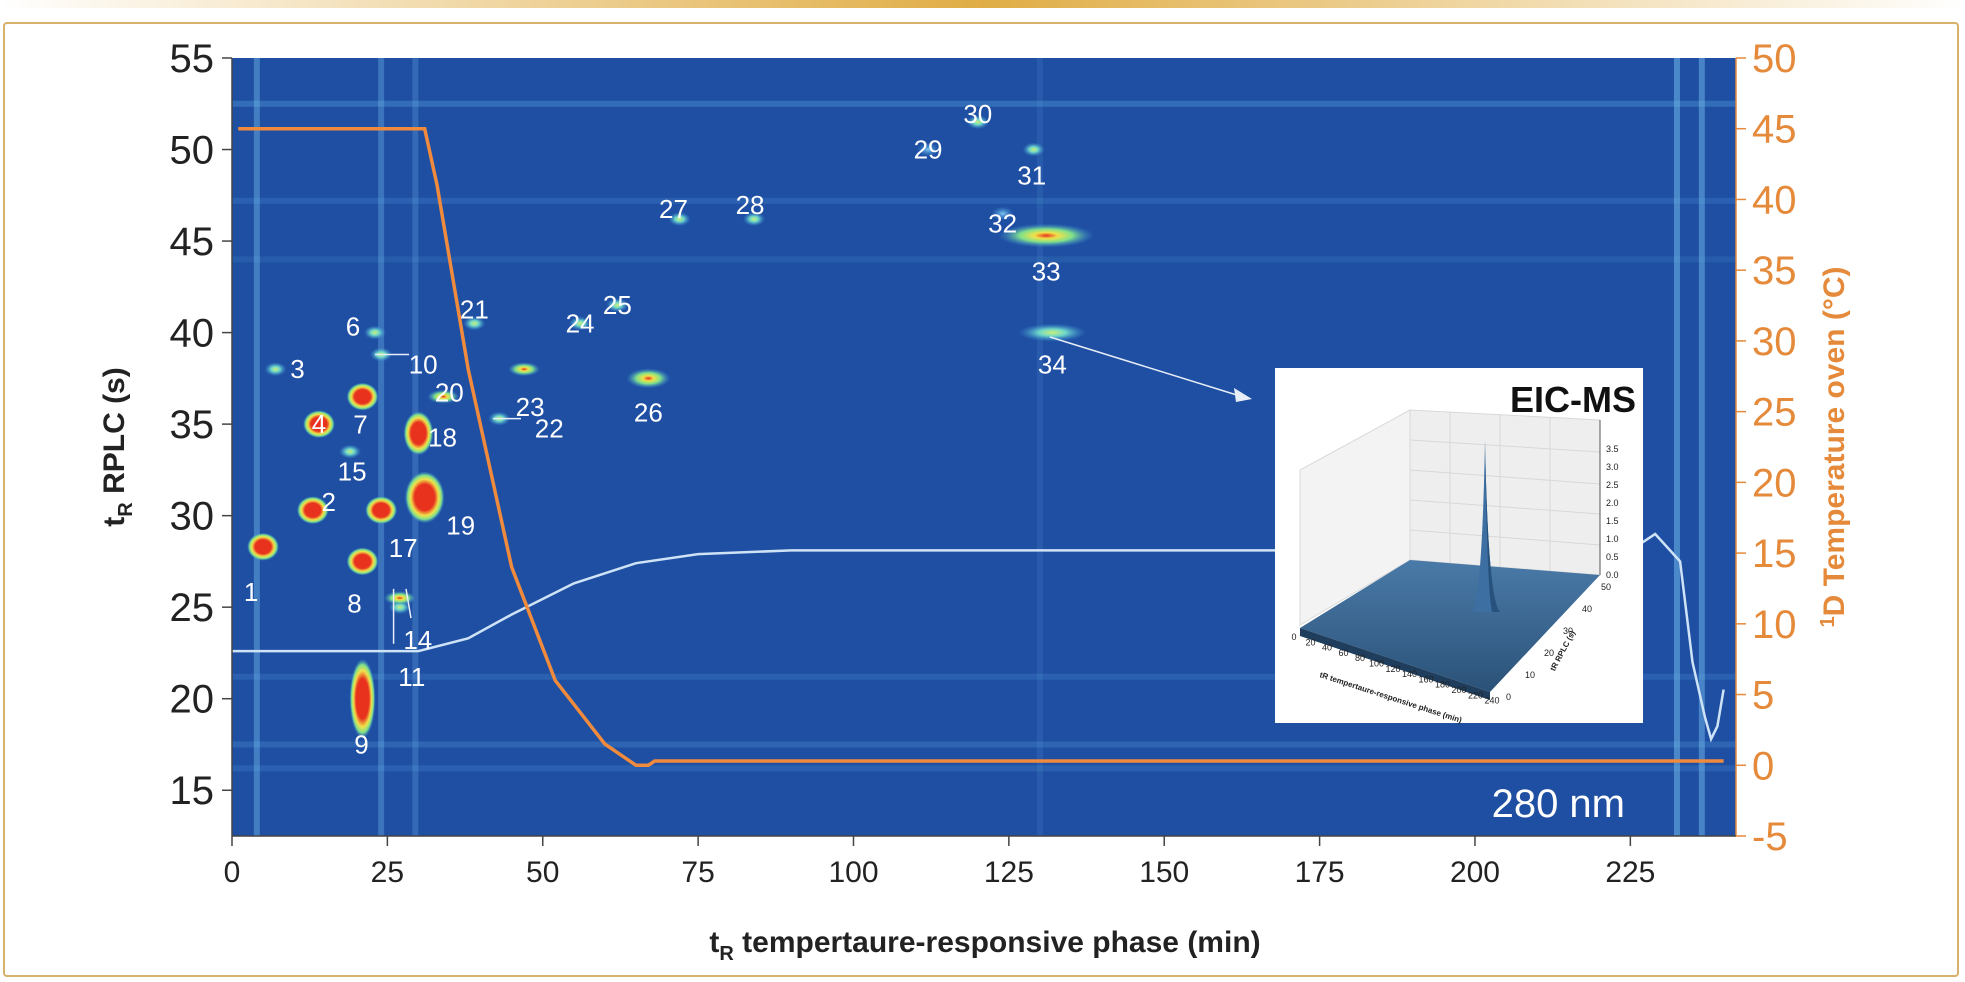 Image resolution: width=1965 pixels, height=982 pixels. Describe the element at coordinates (1612, 539) in the screenshot. I see `inset-z-tick: 1.0` at that location.